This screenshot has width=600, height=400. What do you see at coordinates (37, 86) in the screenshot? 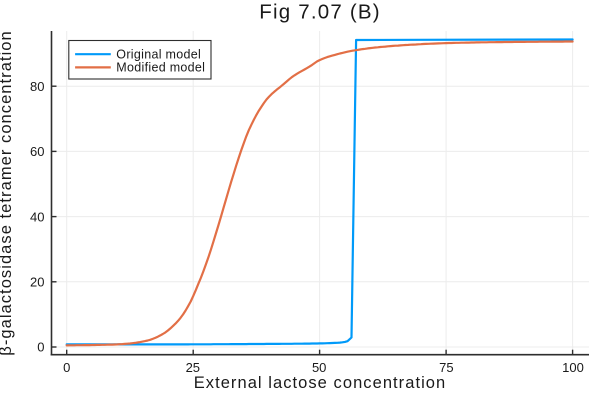
I see `svg-text: 80` at bounding box center [37, 86].